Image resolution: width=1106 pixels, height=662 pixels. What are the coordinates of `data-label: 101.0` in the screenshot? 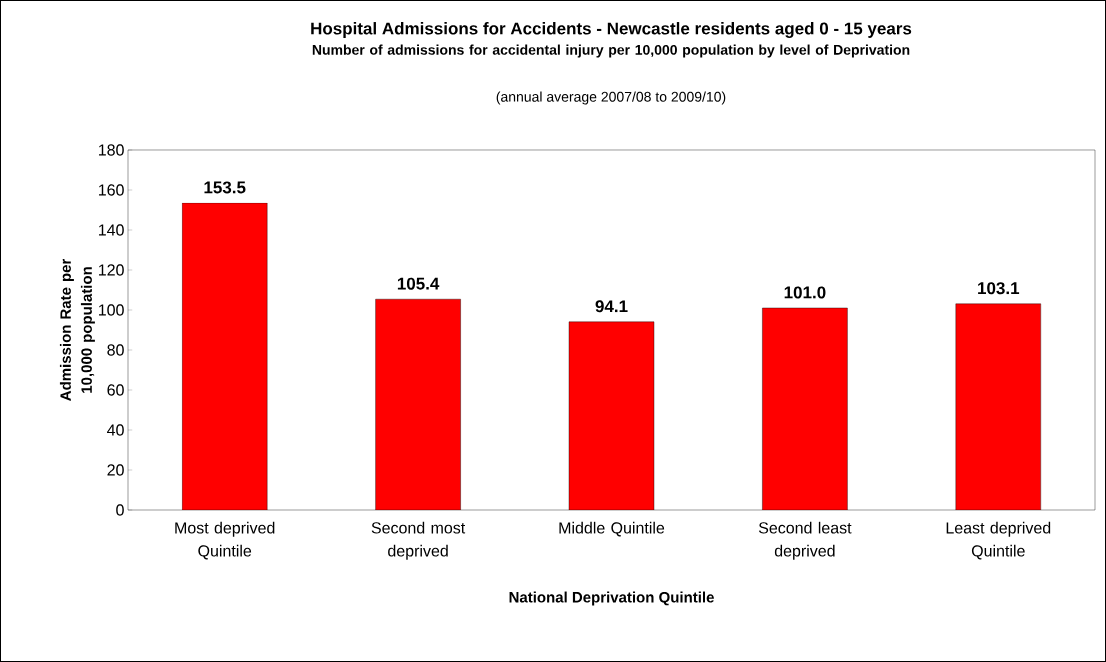 It's located at (805, 292).